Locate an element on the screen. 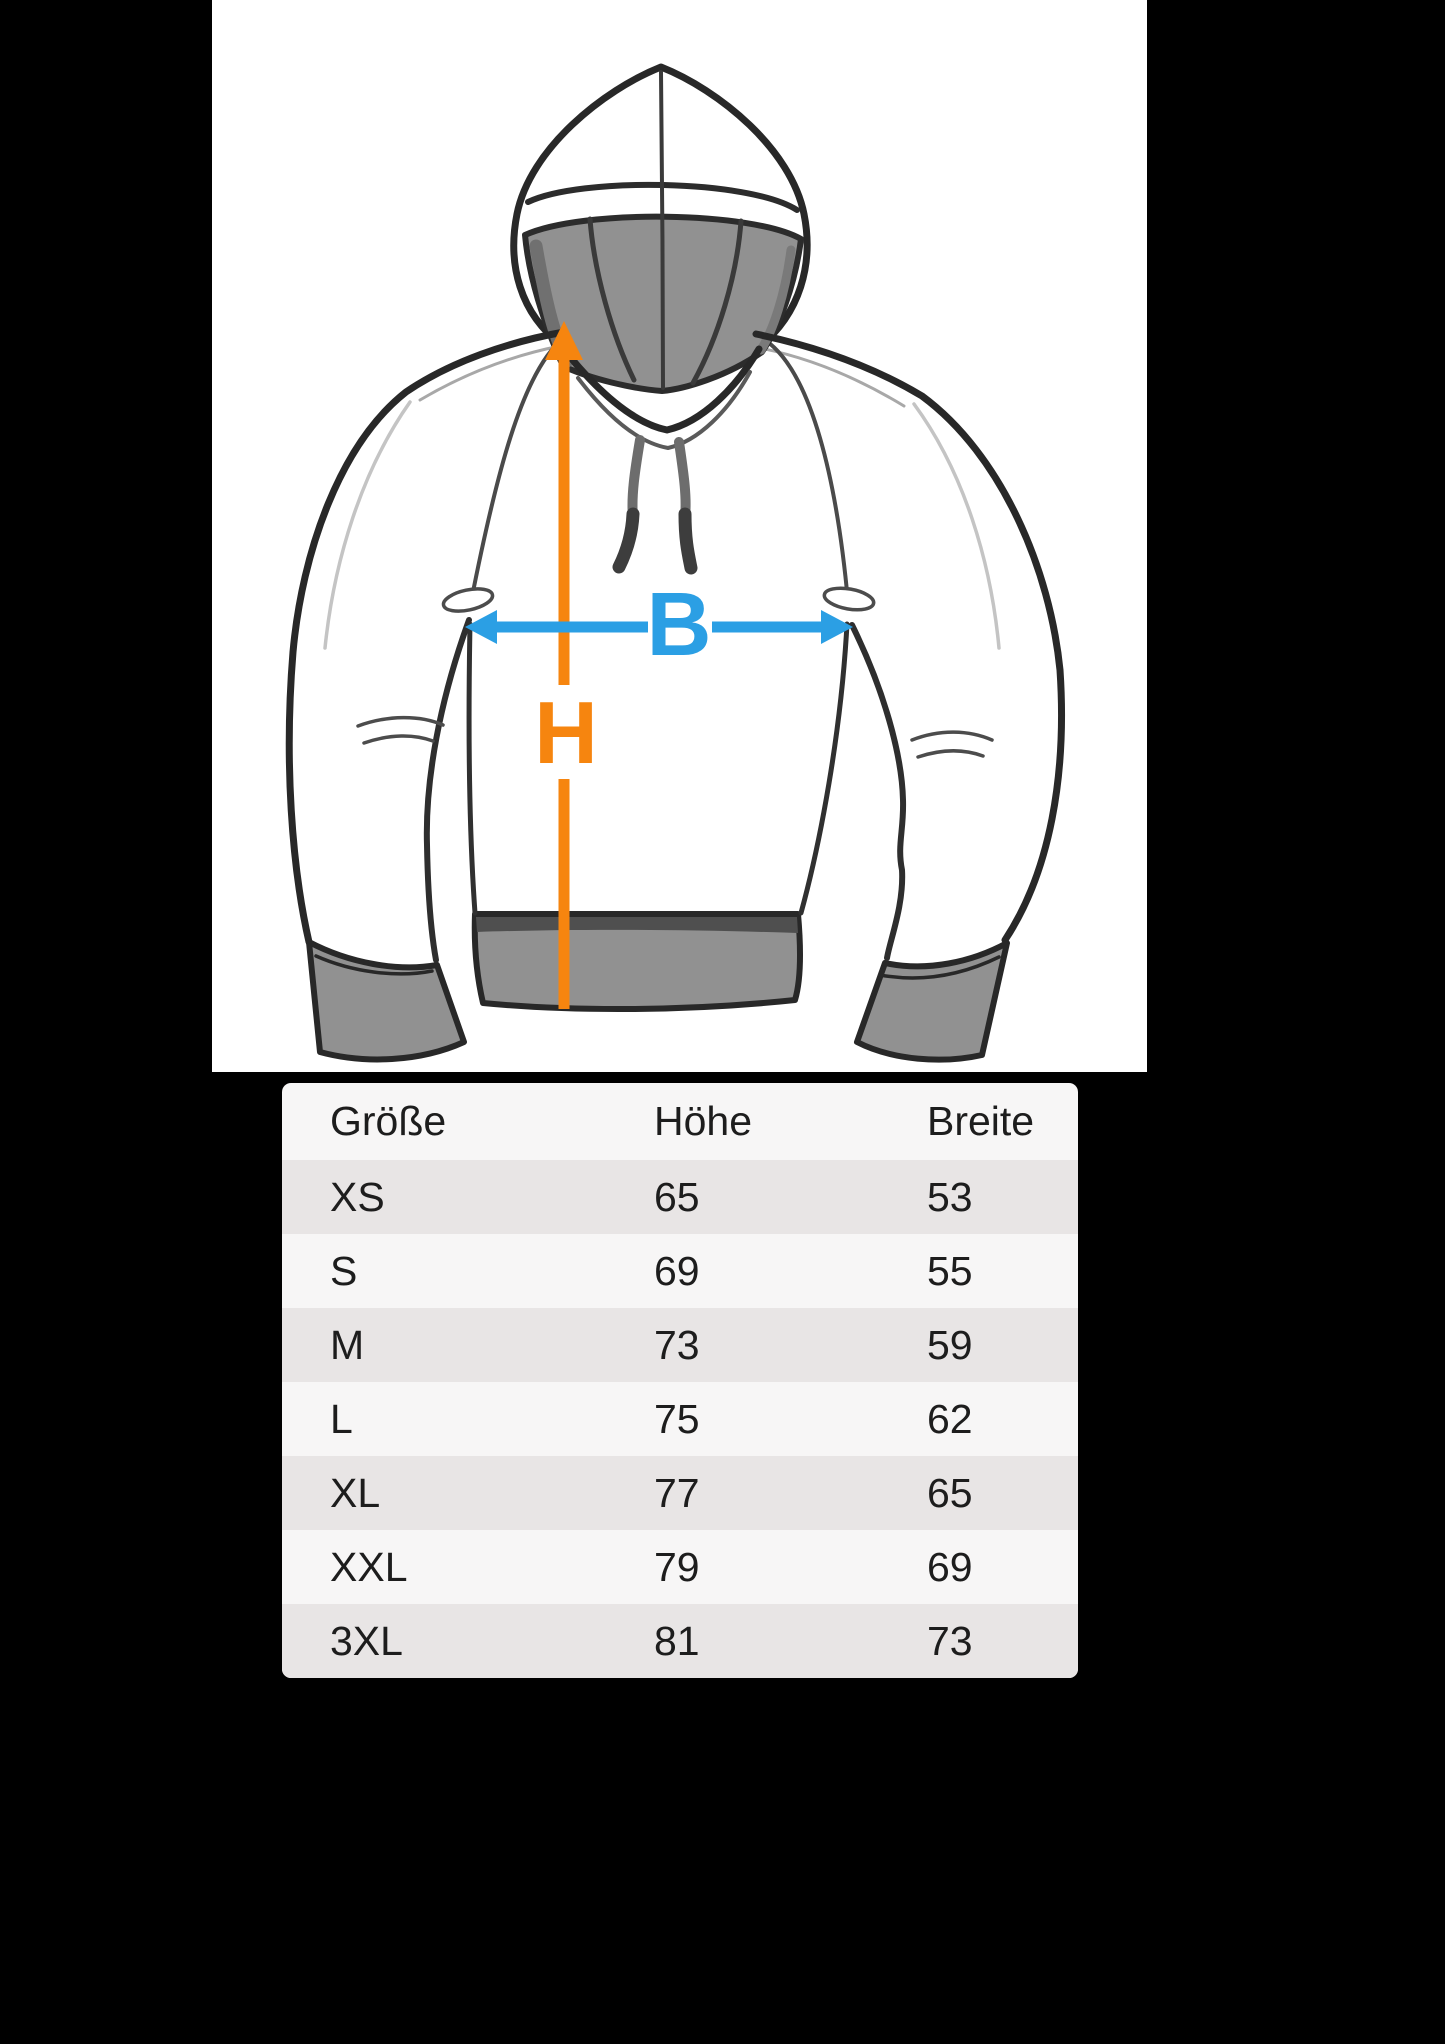  hood-outline is located at coordinates (660, 207).